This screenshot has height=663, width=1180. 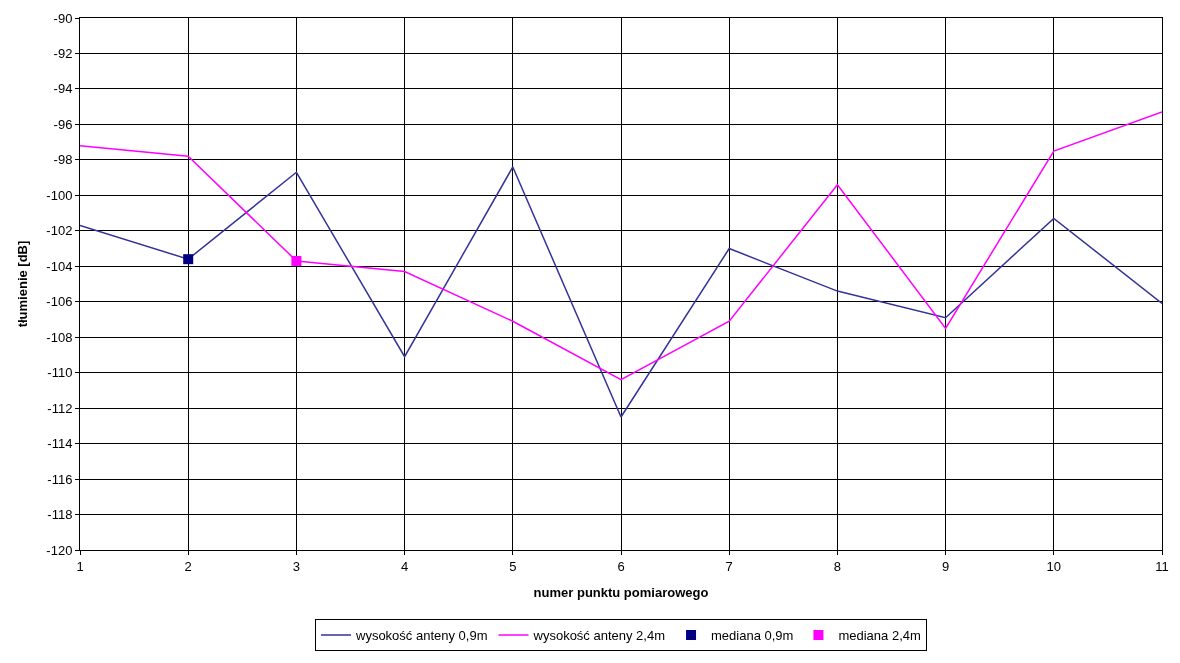 I want to click on y-axis-title: tłumienie [dB], so click(x=23, y=284).